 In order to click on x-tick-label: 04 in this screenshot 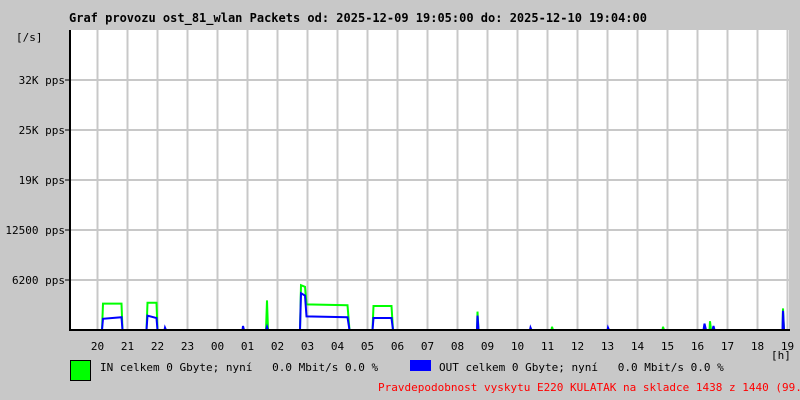, I will do `click(338, 346)`.